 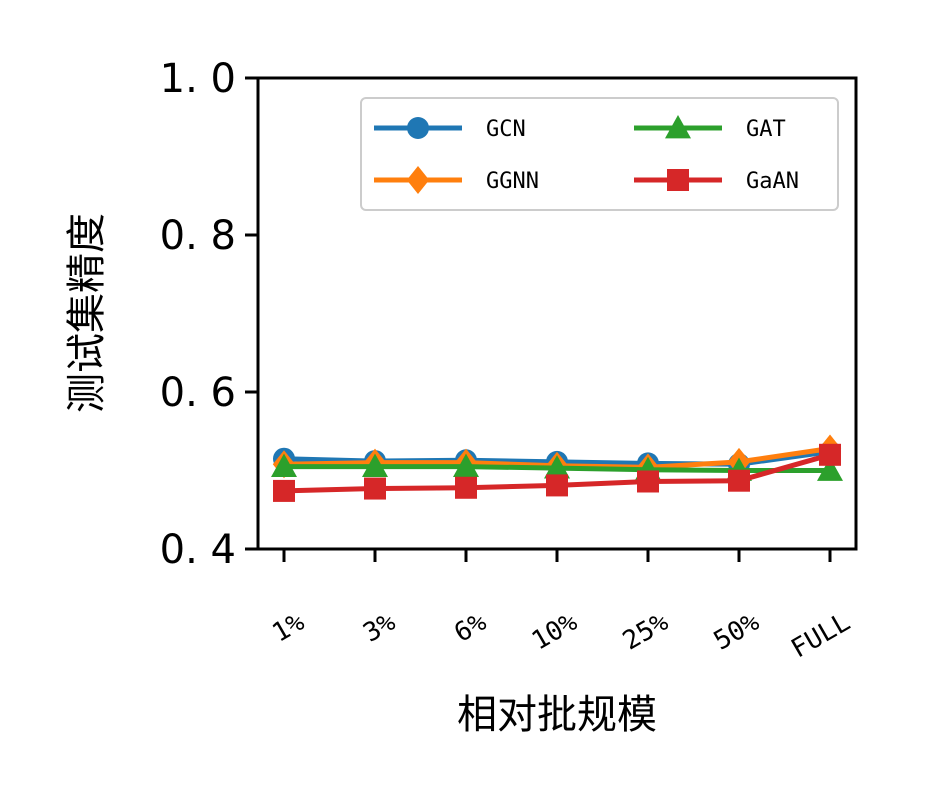 What do you see at coordinates (555, 632) in the screenshot?
I see `x-tick-label: 10%` at bounding box center [555, 632].